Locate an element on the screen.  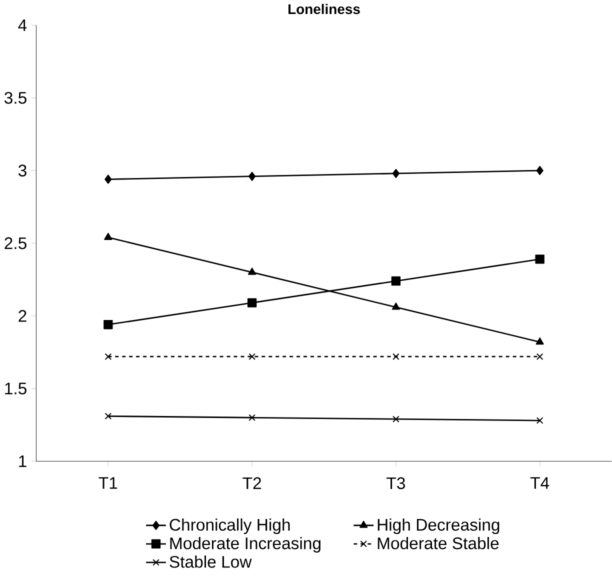
legend-label: Chronically High is located at coordinates (230, 526).